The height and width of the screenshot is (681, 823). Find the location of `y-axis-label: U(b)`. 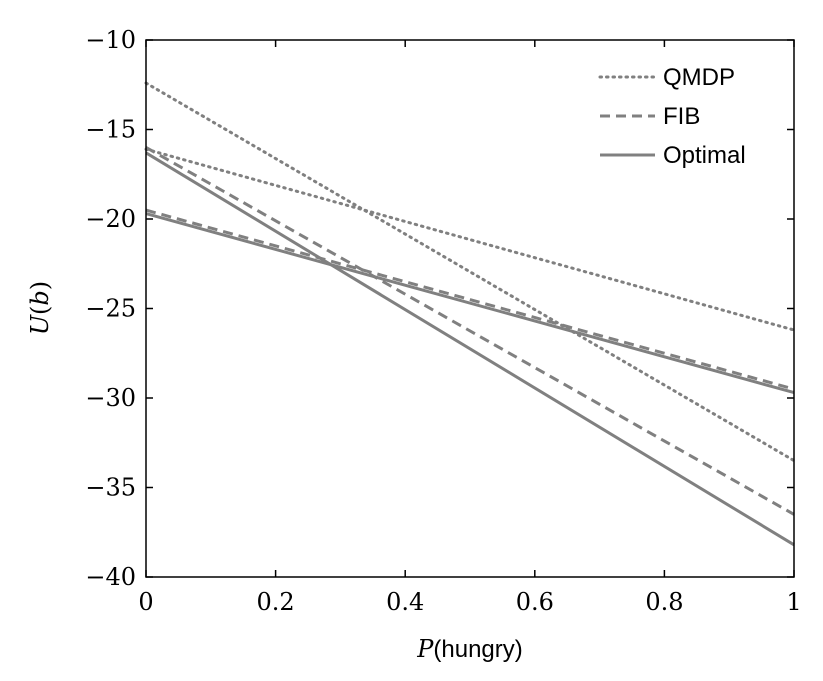

y-axis-label: U(b) is located at coordinates (40, 308).